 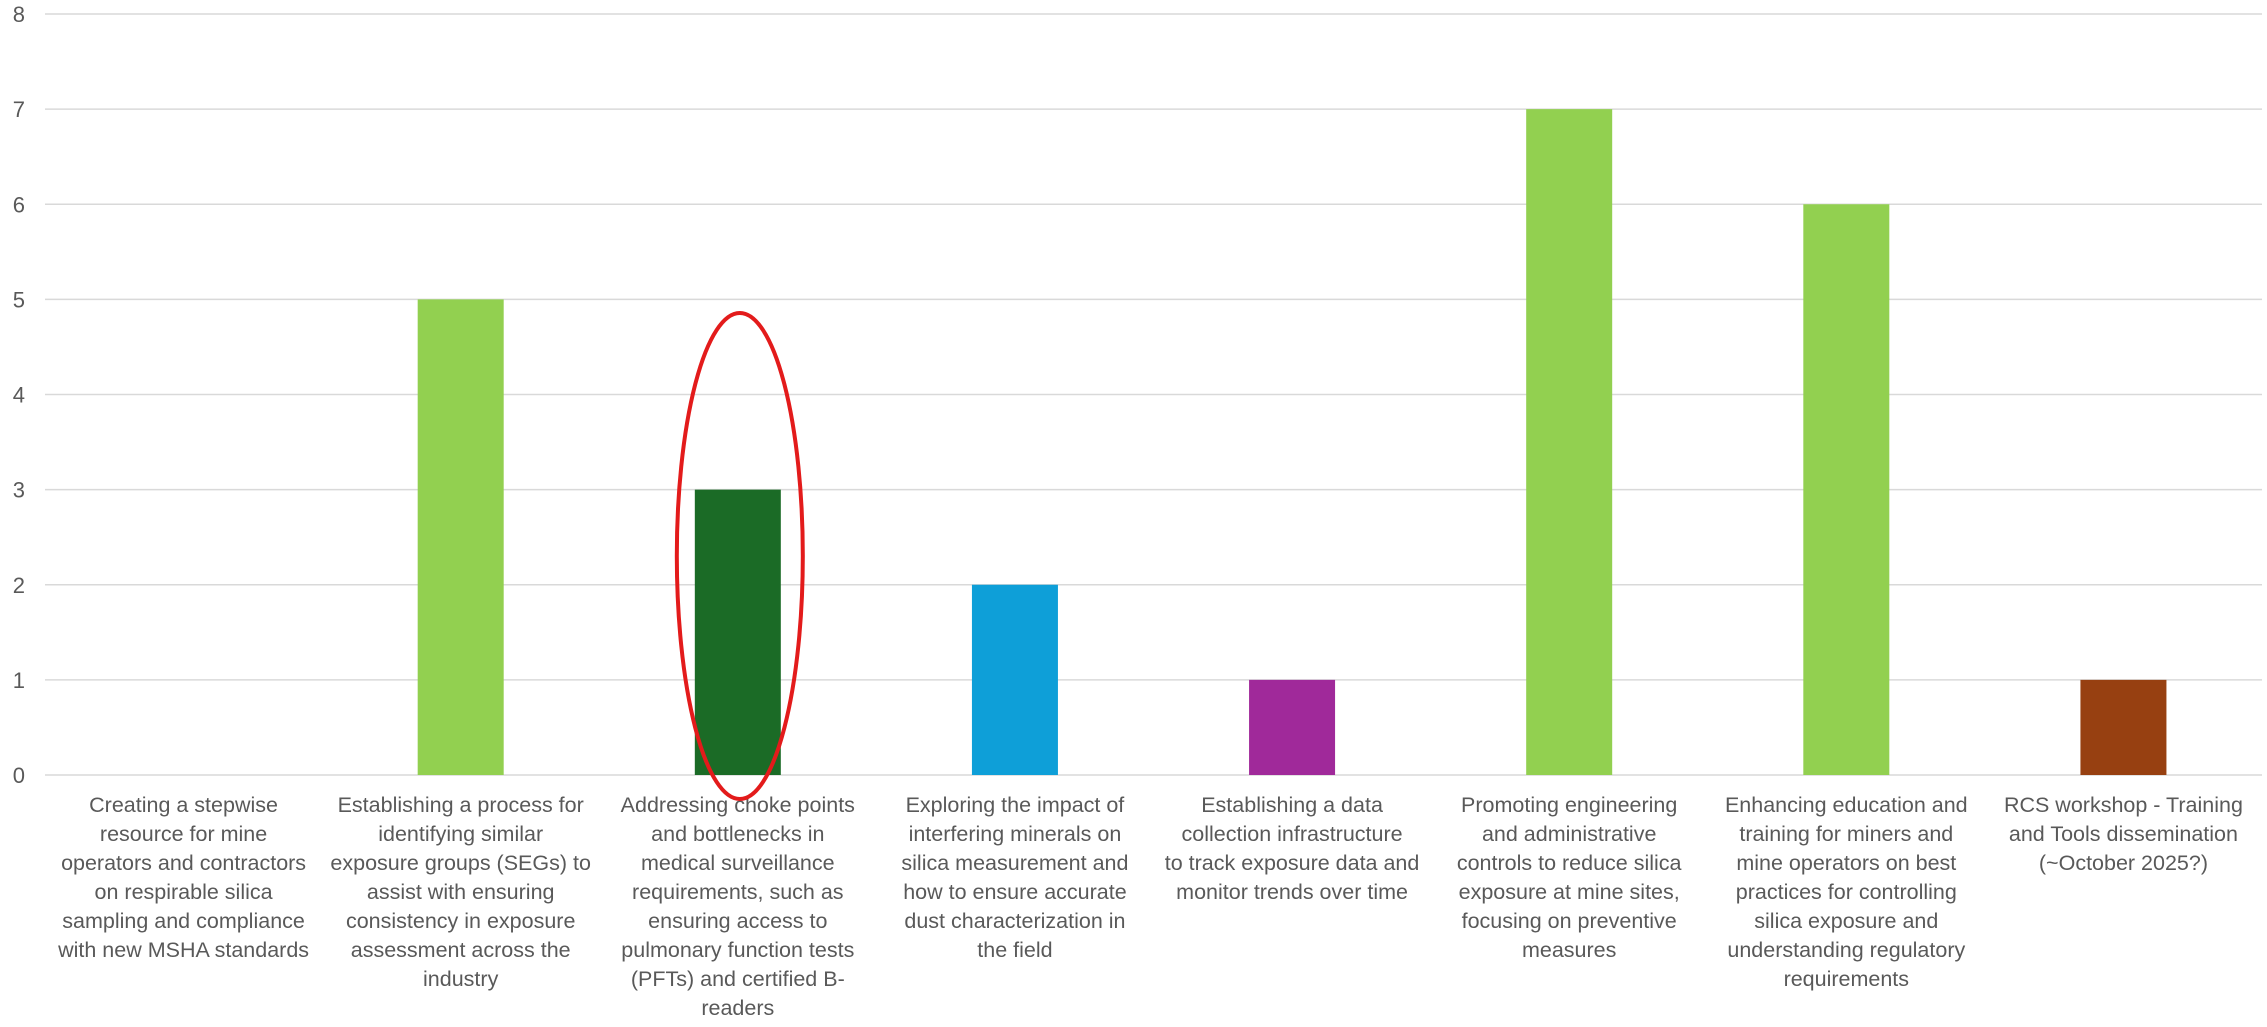 I want to click on y-tick-label: 8, so click(x=19, y=14).